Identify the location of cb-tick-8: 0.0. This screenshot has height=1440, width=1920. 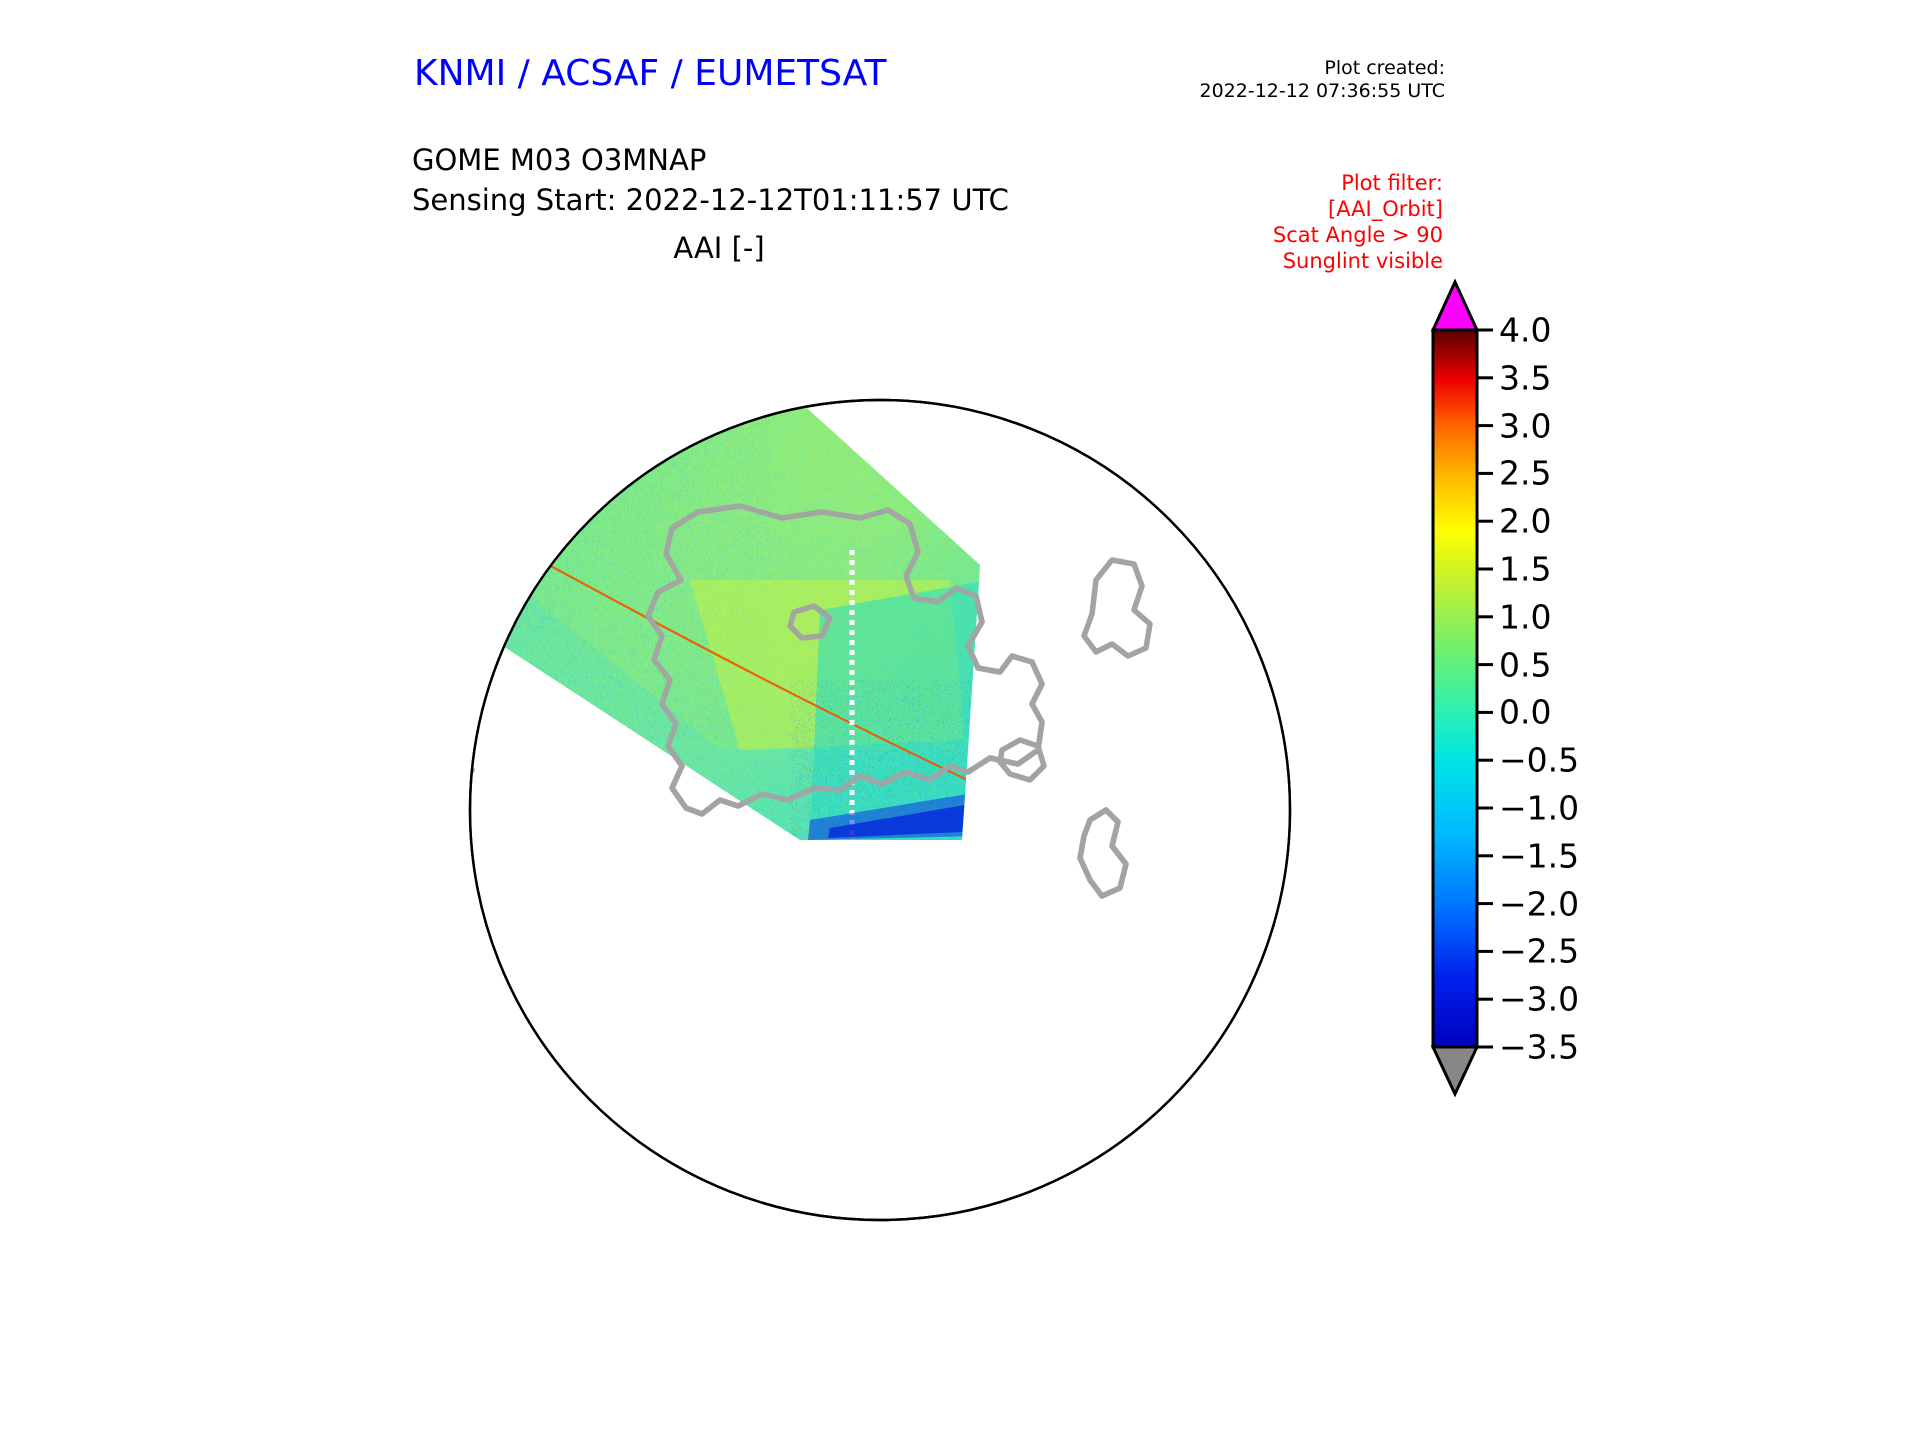
(1525, 712).